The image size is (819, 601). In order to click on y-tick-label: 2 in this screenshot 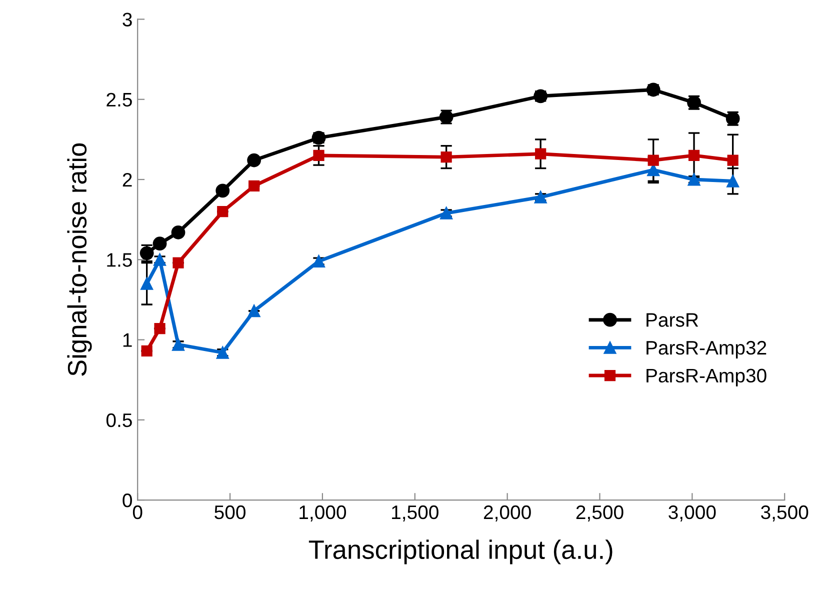, I will do `click(127, 179)`.